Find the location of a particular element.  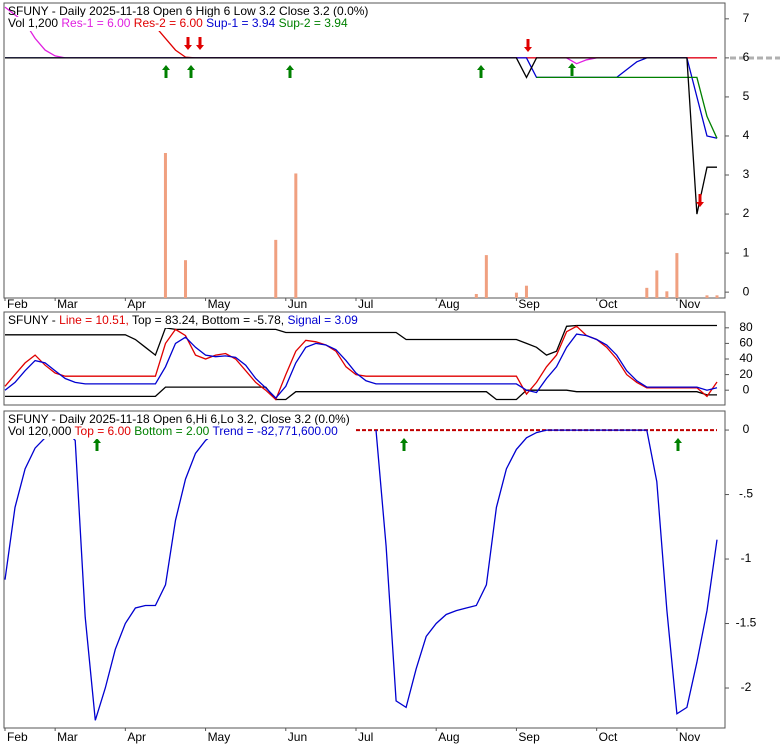

legend-entry: Sup-2 = 3.94 is located at coordinates (313, 23).